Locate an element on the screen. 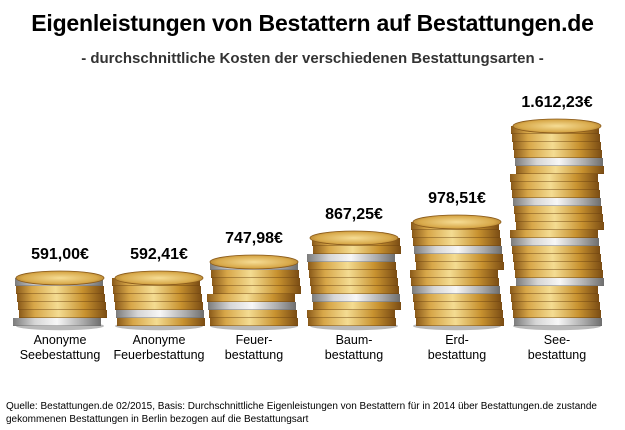 The width and height of the screenshot is (625, 430). value-label: 592,41€ is located at coordinates (159, 254).